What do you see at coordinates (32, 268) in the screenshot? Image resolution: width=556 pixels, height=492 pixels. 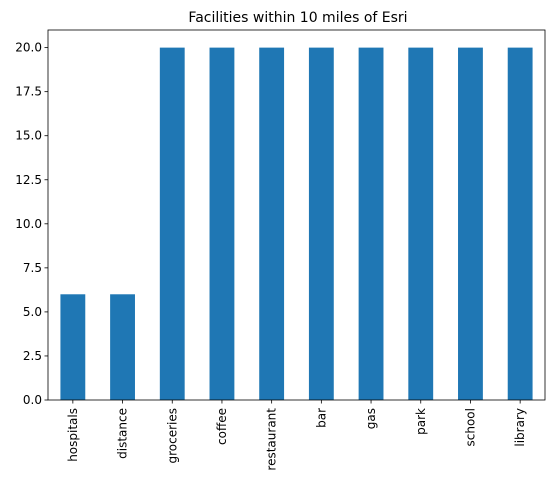 I see `y-tick-label: 7.5` at bounding box center [32, 268].